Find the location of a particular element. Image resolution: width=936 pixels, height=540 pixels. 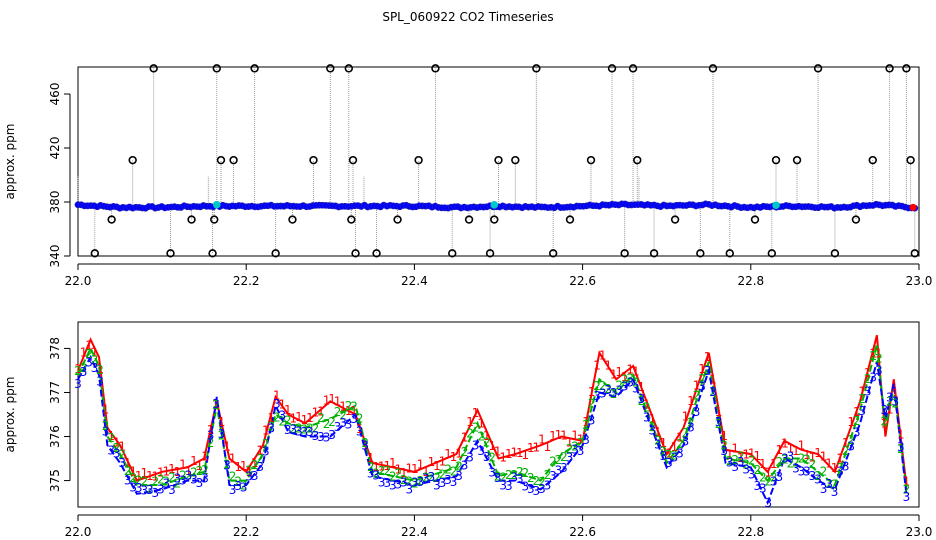

x-tick-label: 22.2 is located at coordinates (246, 281).